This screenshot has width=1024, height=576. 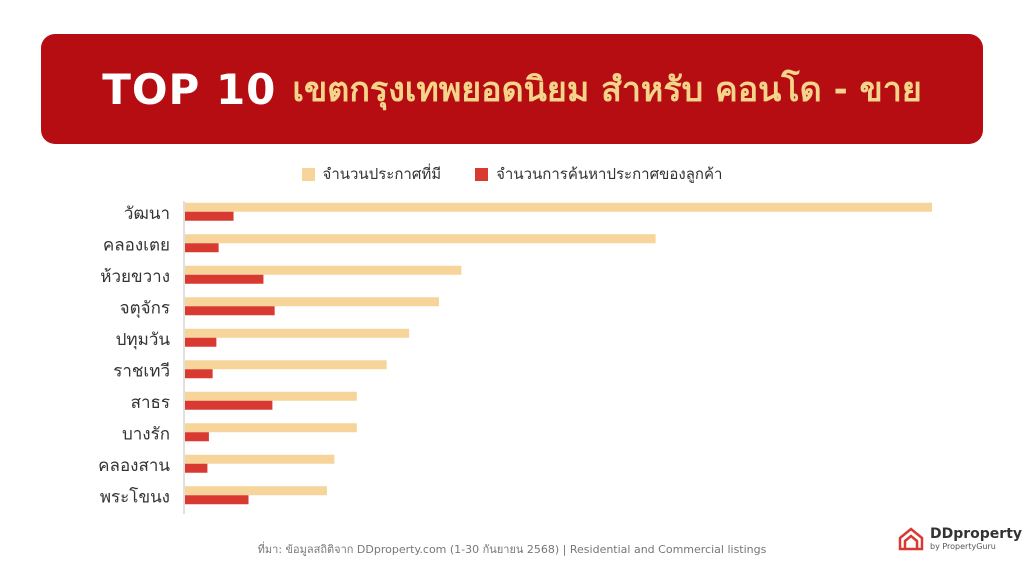 What do you see at coordinates (143, 340) in the screenshot?
I see `category-label: ปทุมวัน` at bounding box center [143, 340].